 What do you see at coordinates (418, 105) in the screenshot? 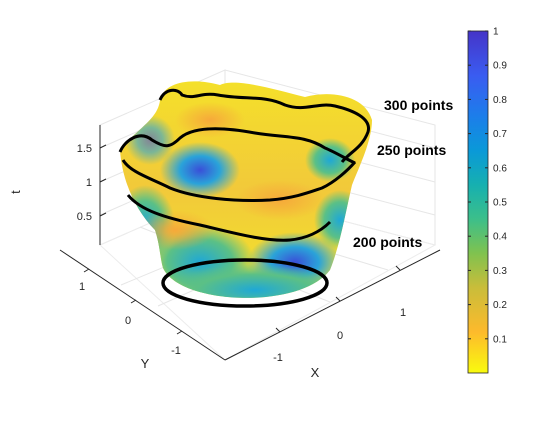
I see `annotation-300: 300 points` at bounding box center [418, 105].